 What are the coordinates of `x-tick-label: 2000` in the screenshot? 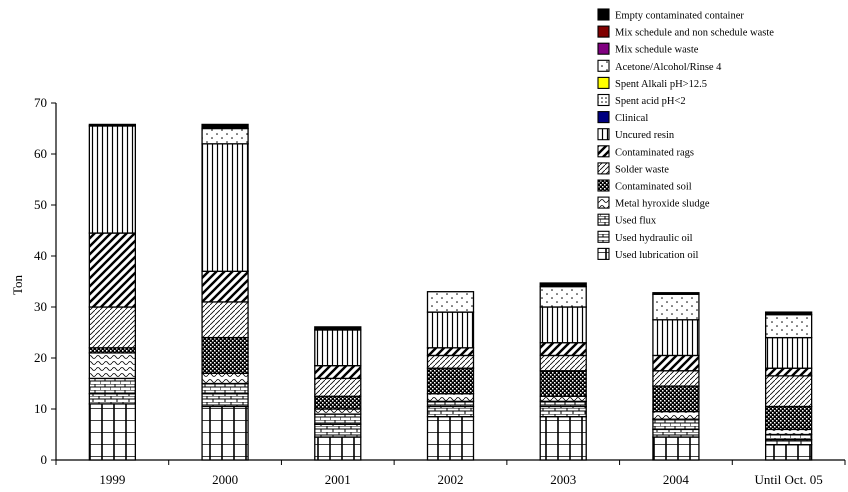 It's located at (225, 479).